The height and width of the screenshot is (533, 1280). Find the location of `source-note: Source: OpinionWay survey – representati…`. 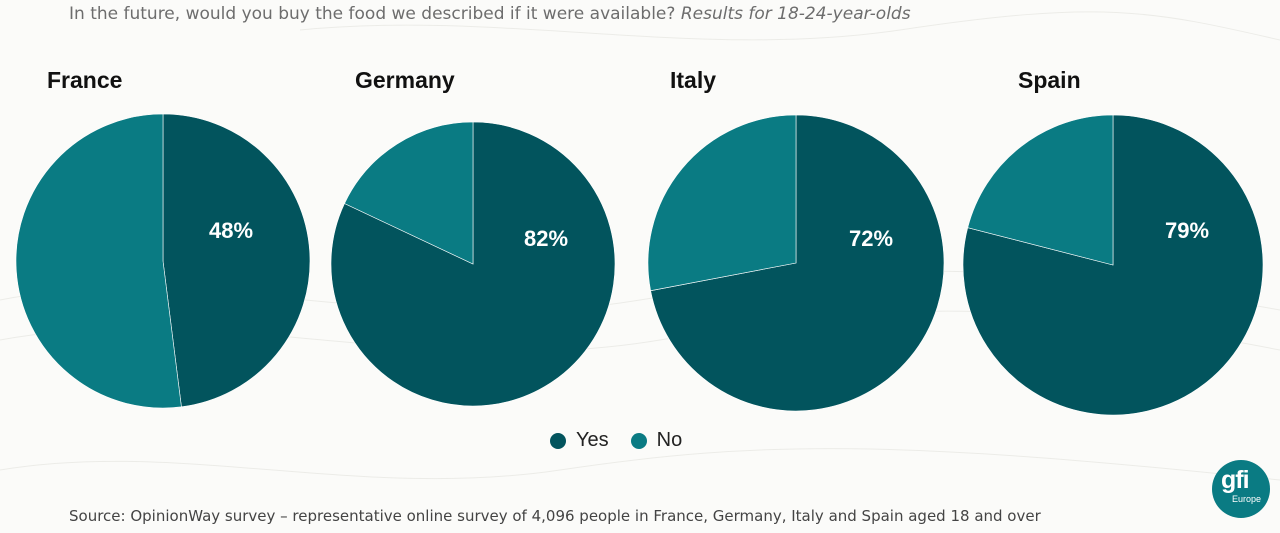

source-note: Source: OpinionWay survey – representati… is located at coordinates (555, 516).